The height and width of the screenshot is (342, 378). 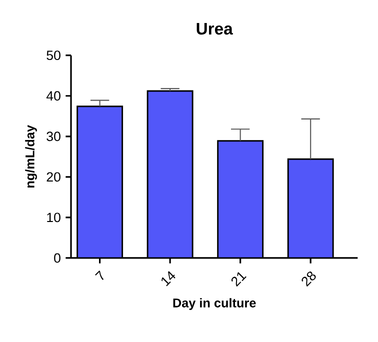 I want to click on x-axis-title: Day in culture, so click(x=214, y=304).